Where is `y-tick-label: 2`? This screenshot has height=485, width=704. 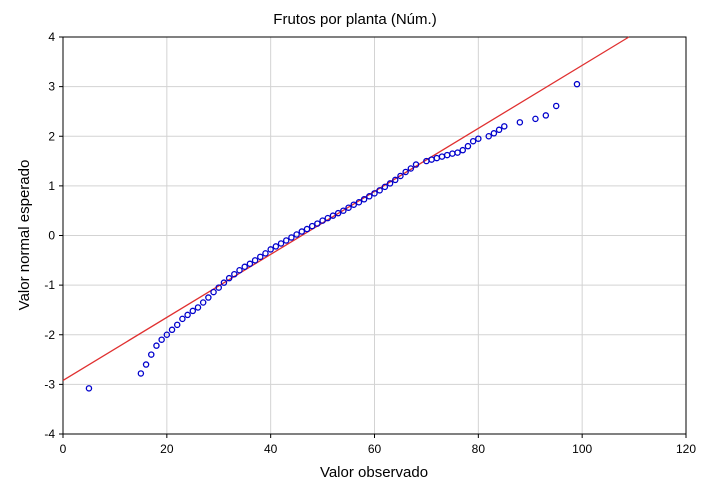 y-tick-label: 2 is located at coordinates (51, 136).